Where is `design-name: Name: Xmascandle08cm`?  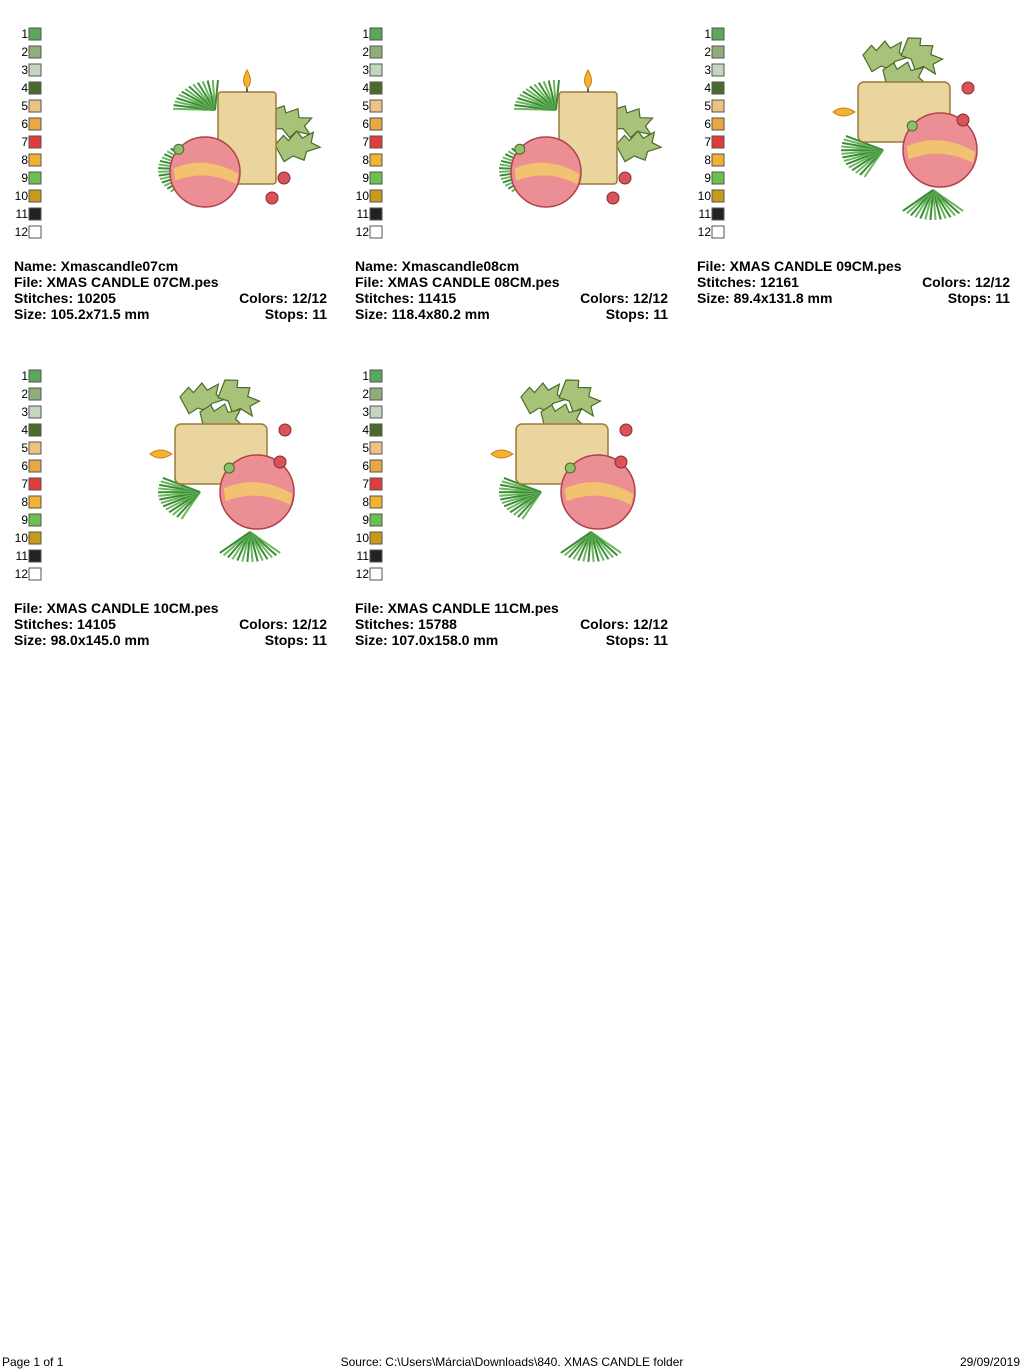 design-name: Name: Xmascandle08cm is located at coordinates (437, 266).